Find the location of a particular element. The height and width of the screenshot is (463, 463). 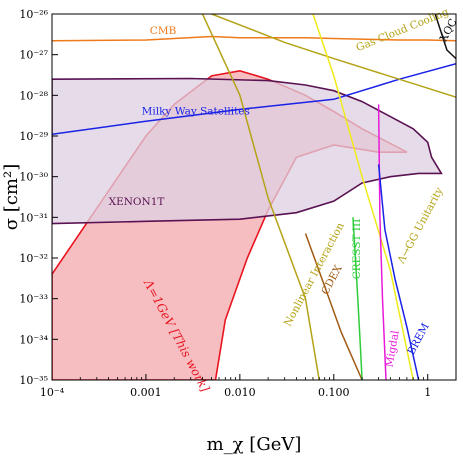

series-cmb is located at coordinates (254, 38).